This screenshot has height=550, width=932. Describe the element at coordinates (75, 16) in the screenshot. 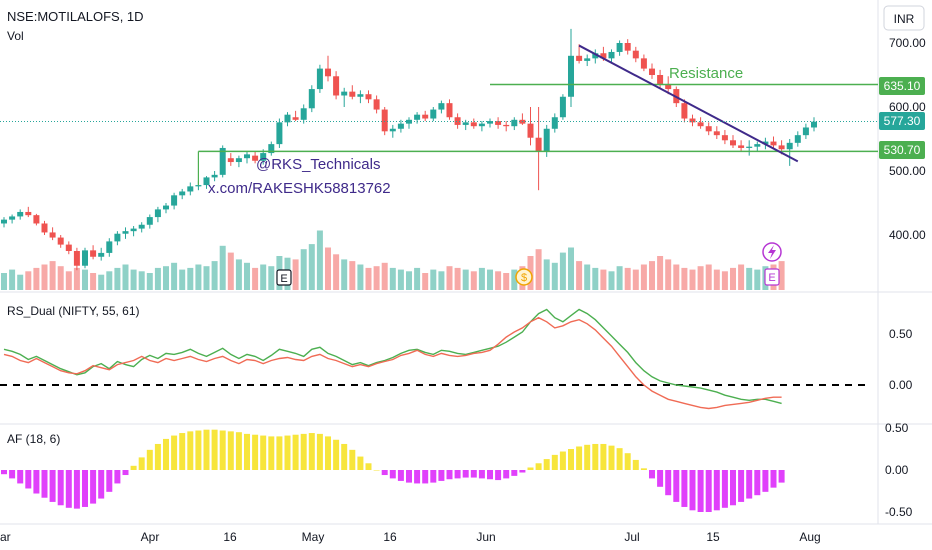

I see `symbol-title: NSE:MOTILALOFS, 1D` at that location.